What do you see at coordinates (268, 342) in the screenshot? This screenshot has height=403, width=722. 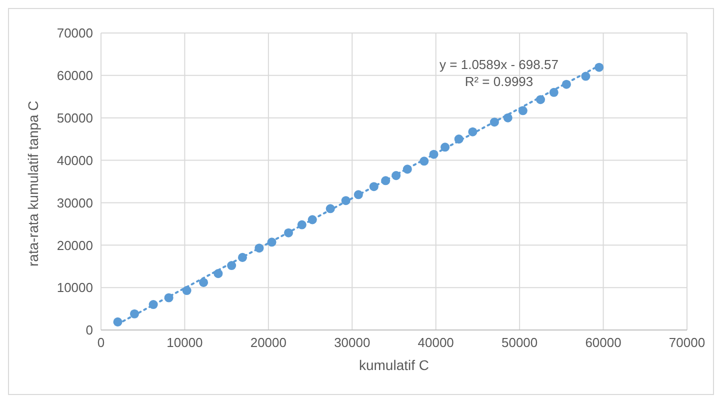 I see `x-tick-label: 20000` at bounding box center [268, 342].